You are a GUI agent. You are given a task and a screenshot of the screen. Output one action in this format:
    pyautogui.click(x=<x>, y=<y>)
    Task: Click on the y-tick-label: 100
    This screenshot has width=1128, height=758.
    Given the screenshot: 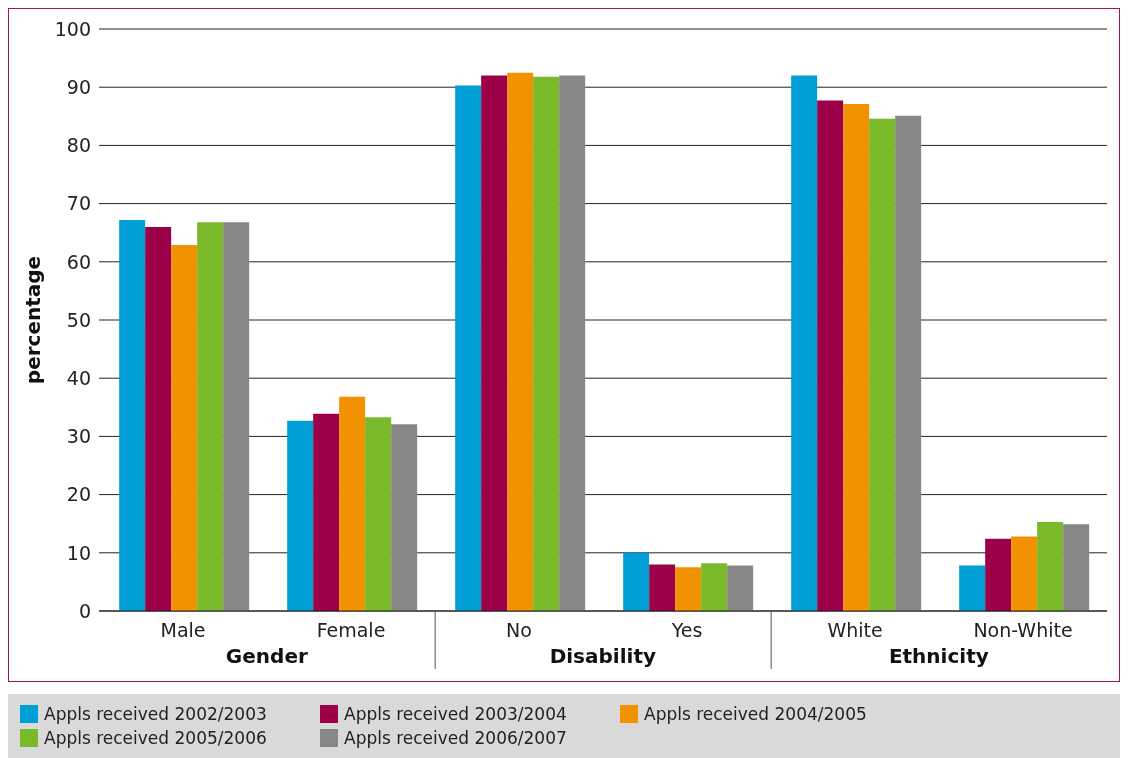 What is the action you would take?
    pyautogui.click(x=72, y=28)
    